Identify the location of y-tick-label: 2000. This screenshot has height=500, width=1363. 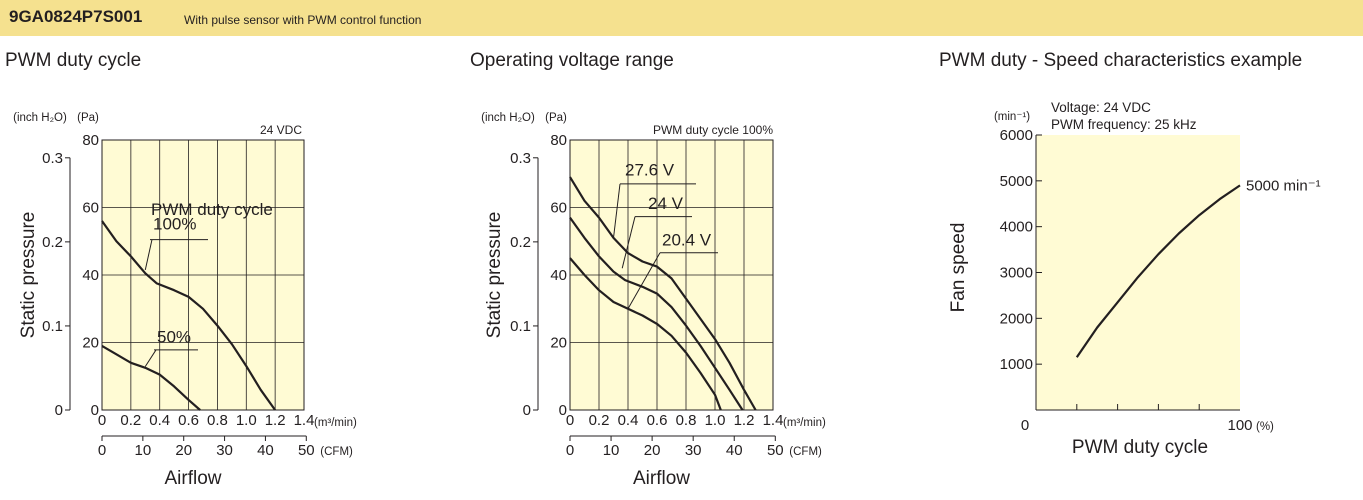
(1016, 318).